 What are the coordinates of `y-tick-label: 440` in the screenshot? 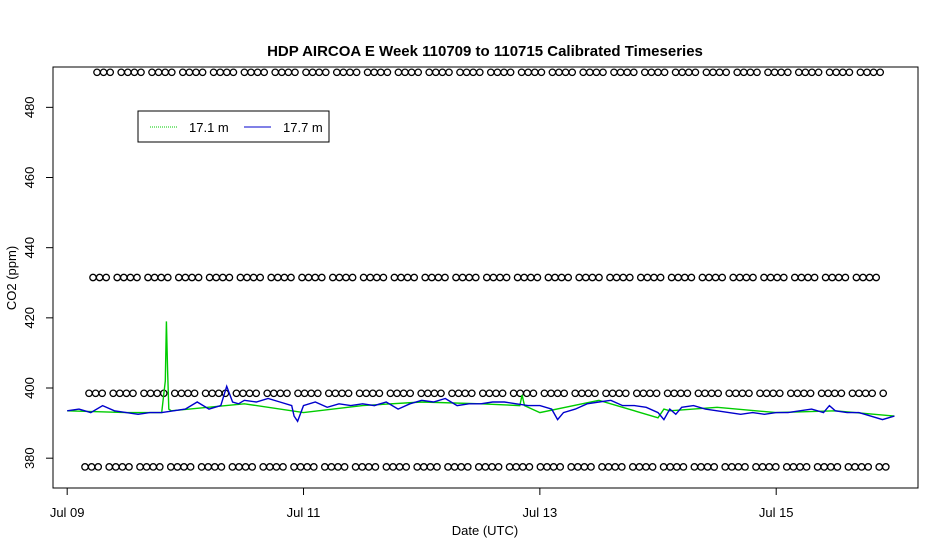 It's located at (29, 248).